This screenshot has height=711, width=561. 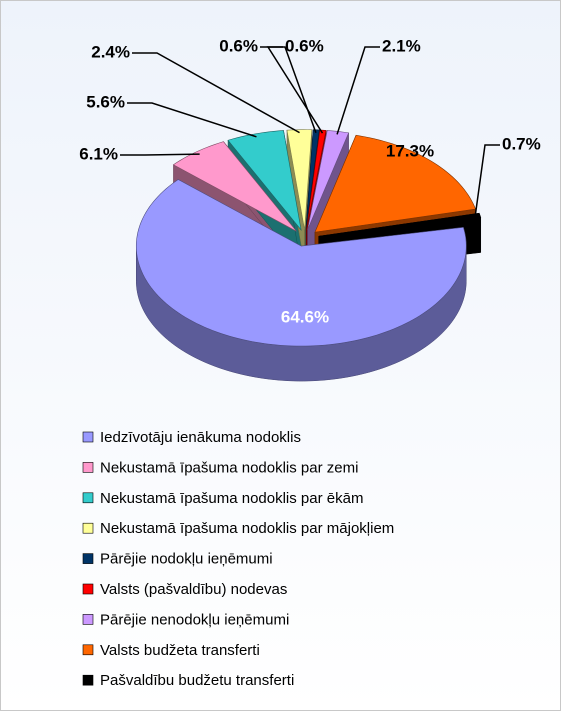 What do you see at coordinates (193, 589) in the screenshot?
I see `legend-label: Valsts (pašvaldību) nodevas` at bounding box center [193, 589].